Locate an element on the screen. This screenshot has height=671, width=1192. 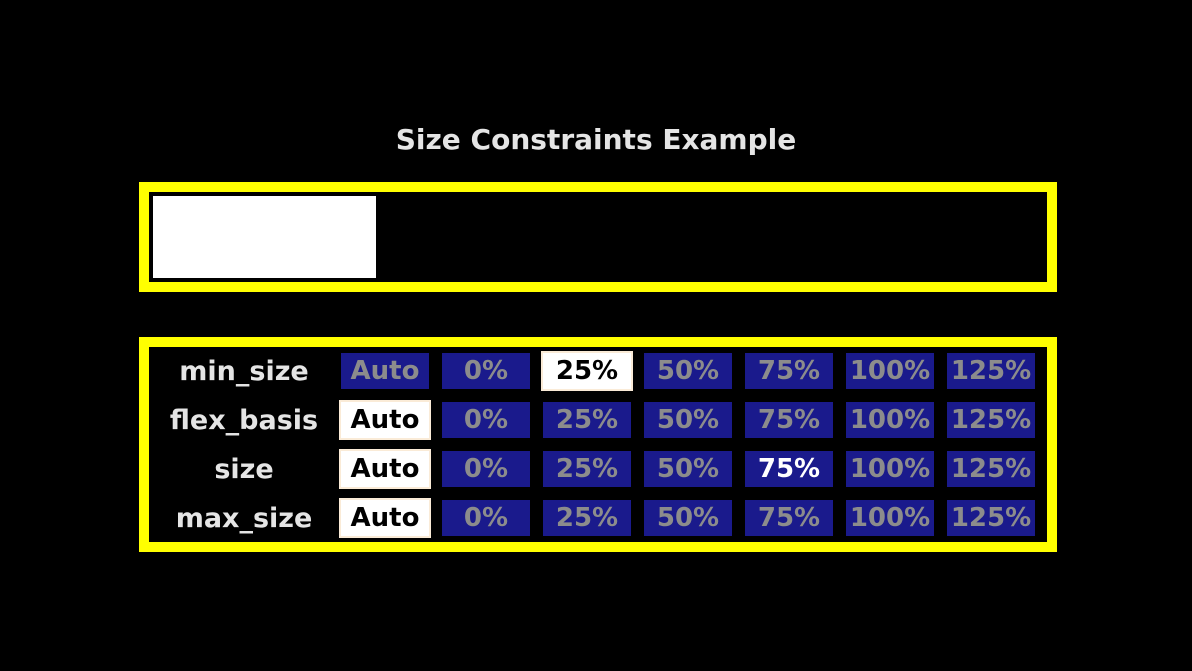
row-label-flex-basis: flex_basis is located at coordinates (244, 420).